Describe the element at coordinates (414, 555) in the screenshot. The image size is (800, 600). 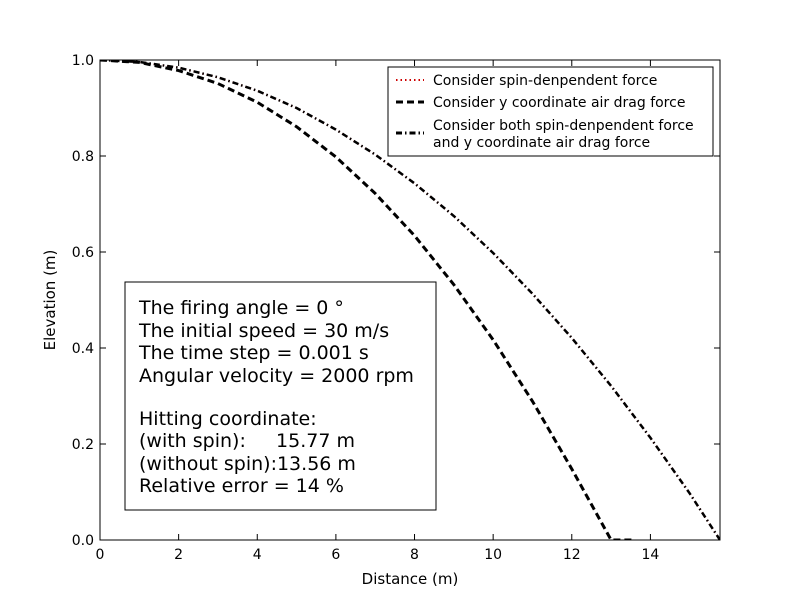
I see `x-tick-label: 8` at that location.